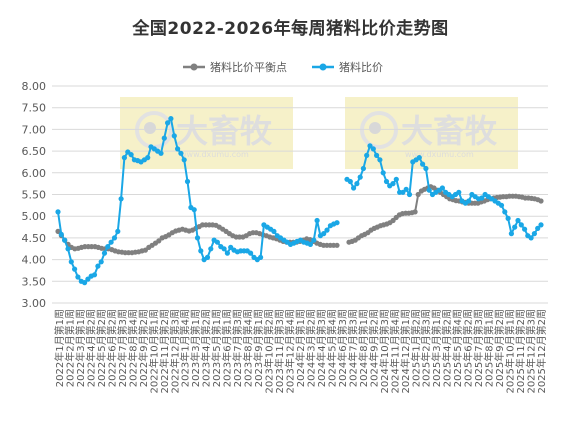 This screenshot has height=429, width=581. I want to click on x-tick-label: 2025年4月第2周, so click(447, 348).